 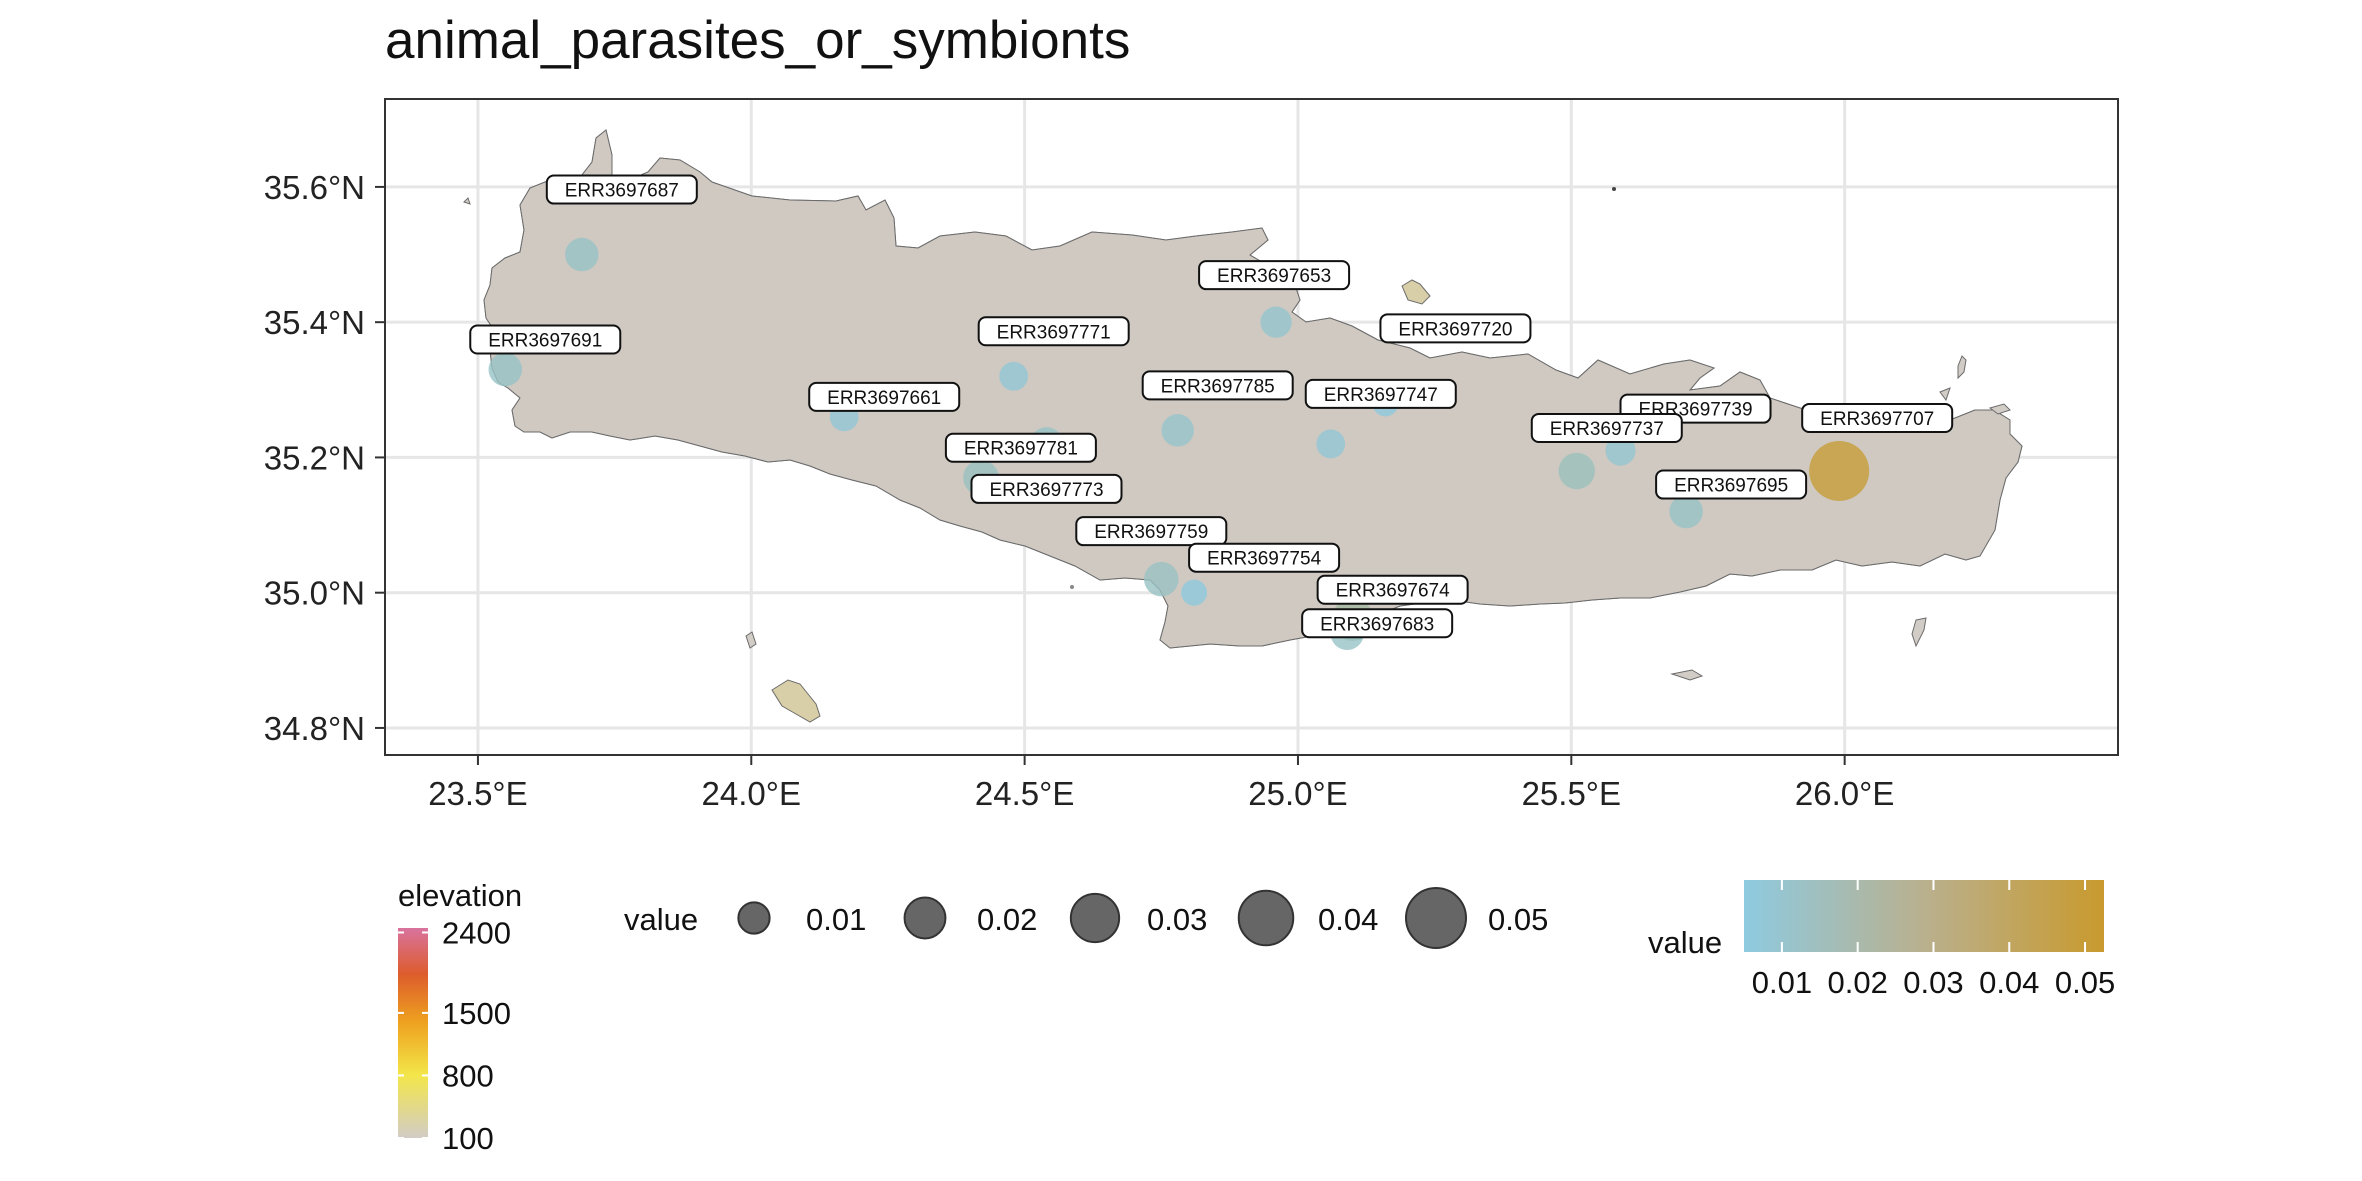 I want to click on x-tick-label: 24.5°E, so click(x=1024, y=793).